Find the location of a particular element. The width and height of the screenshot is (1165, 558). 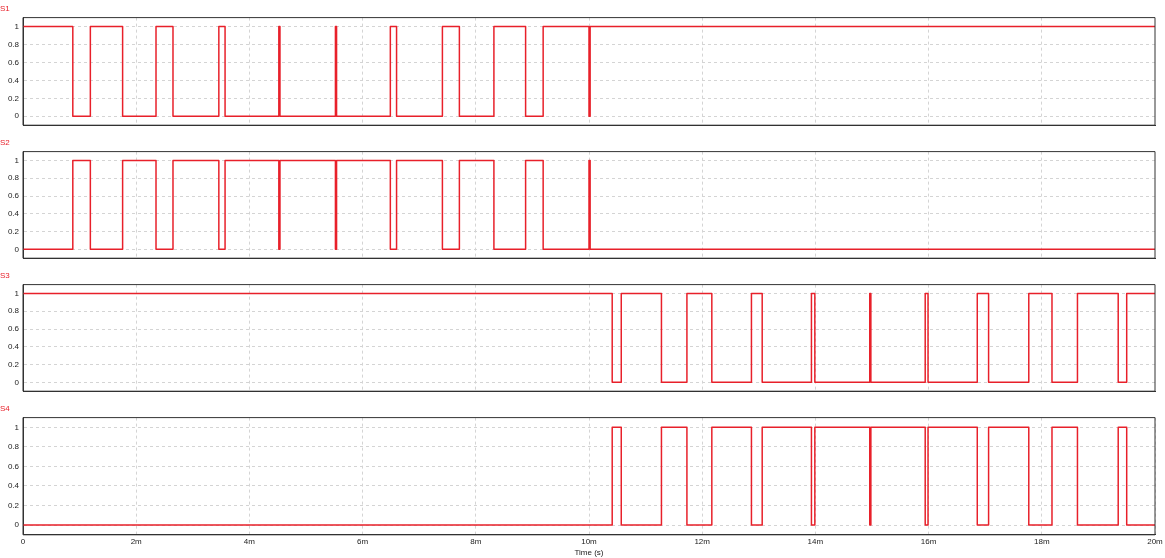

chart-title: S3 is located at coordinates (5, 275).